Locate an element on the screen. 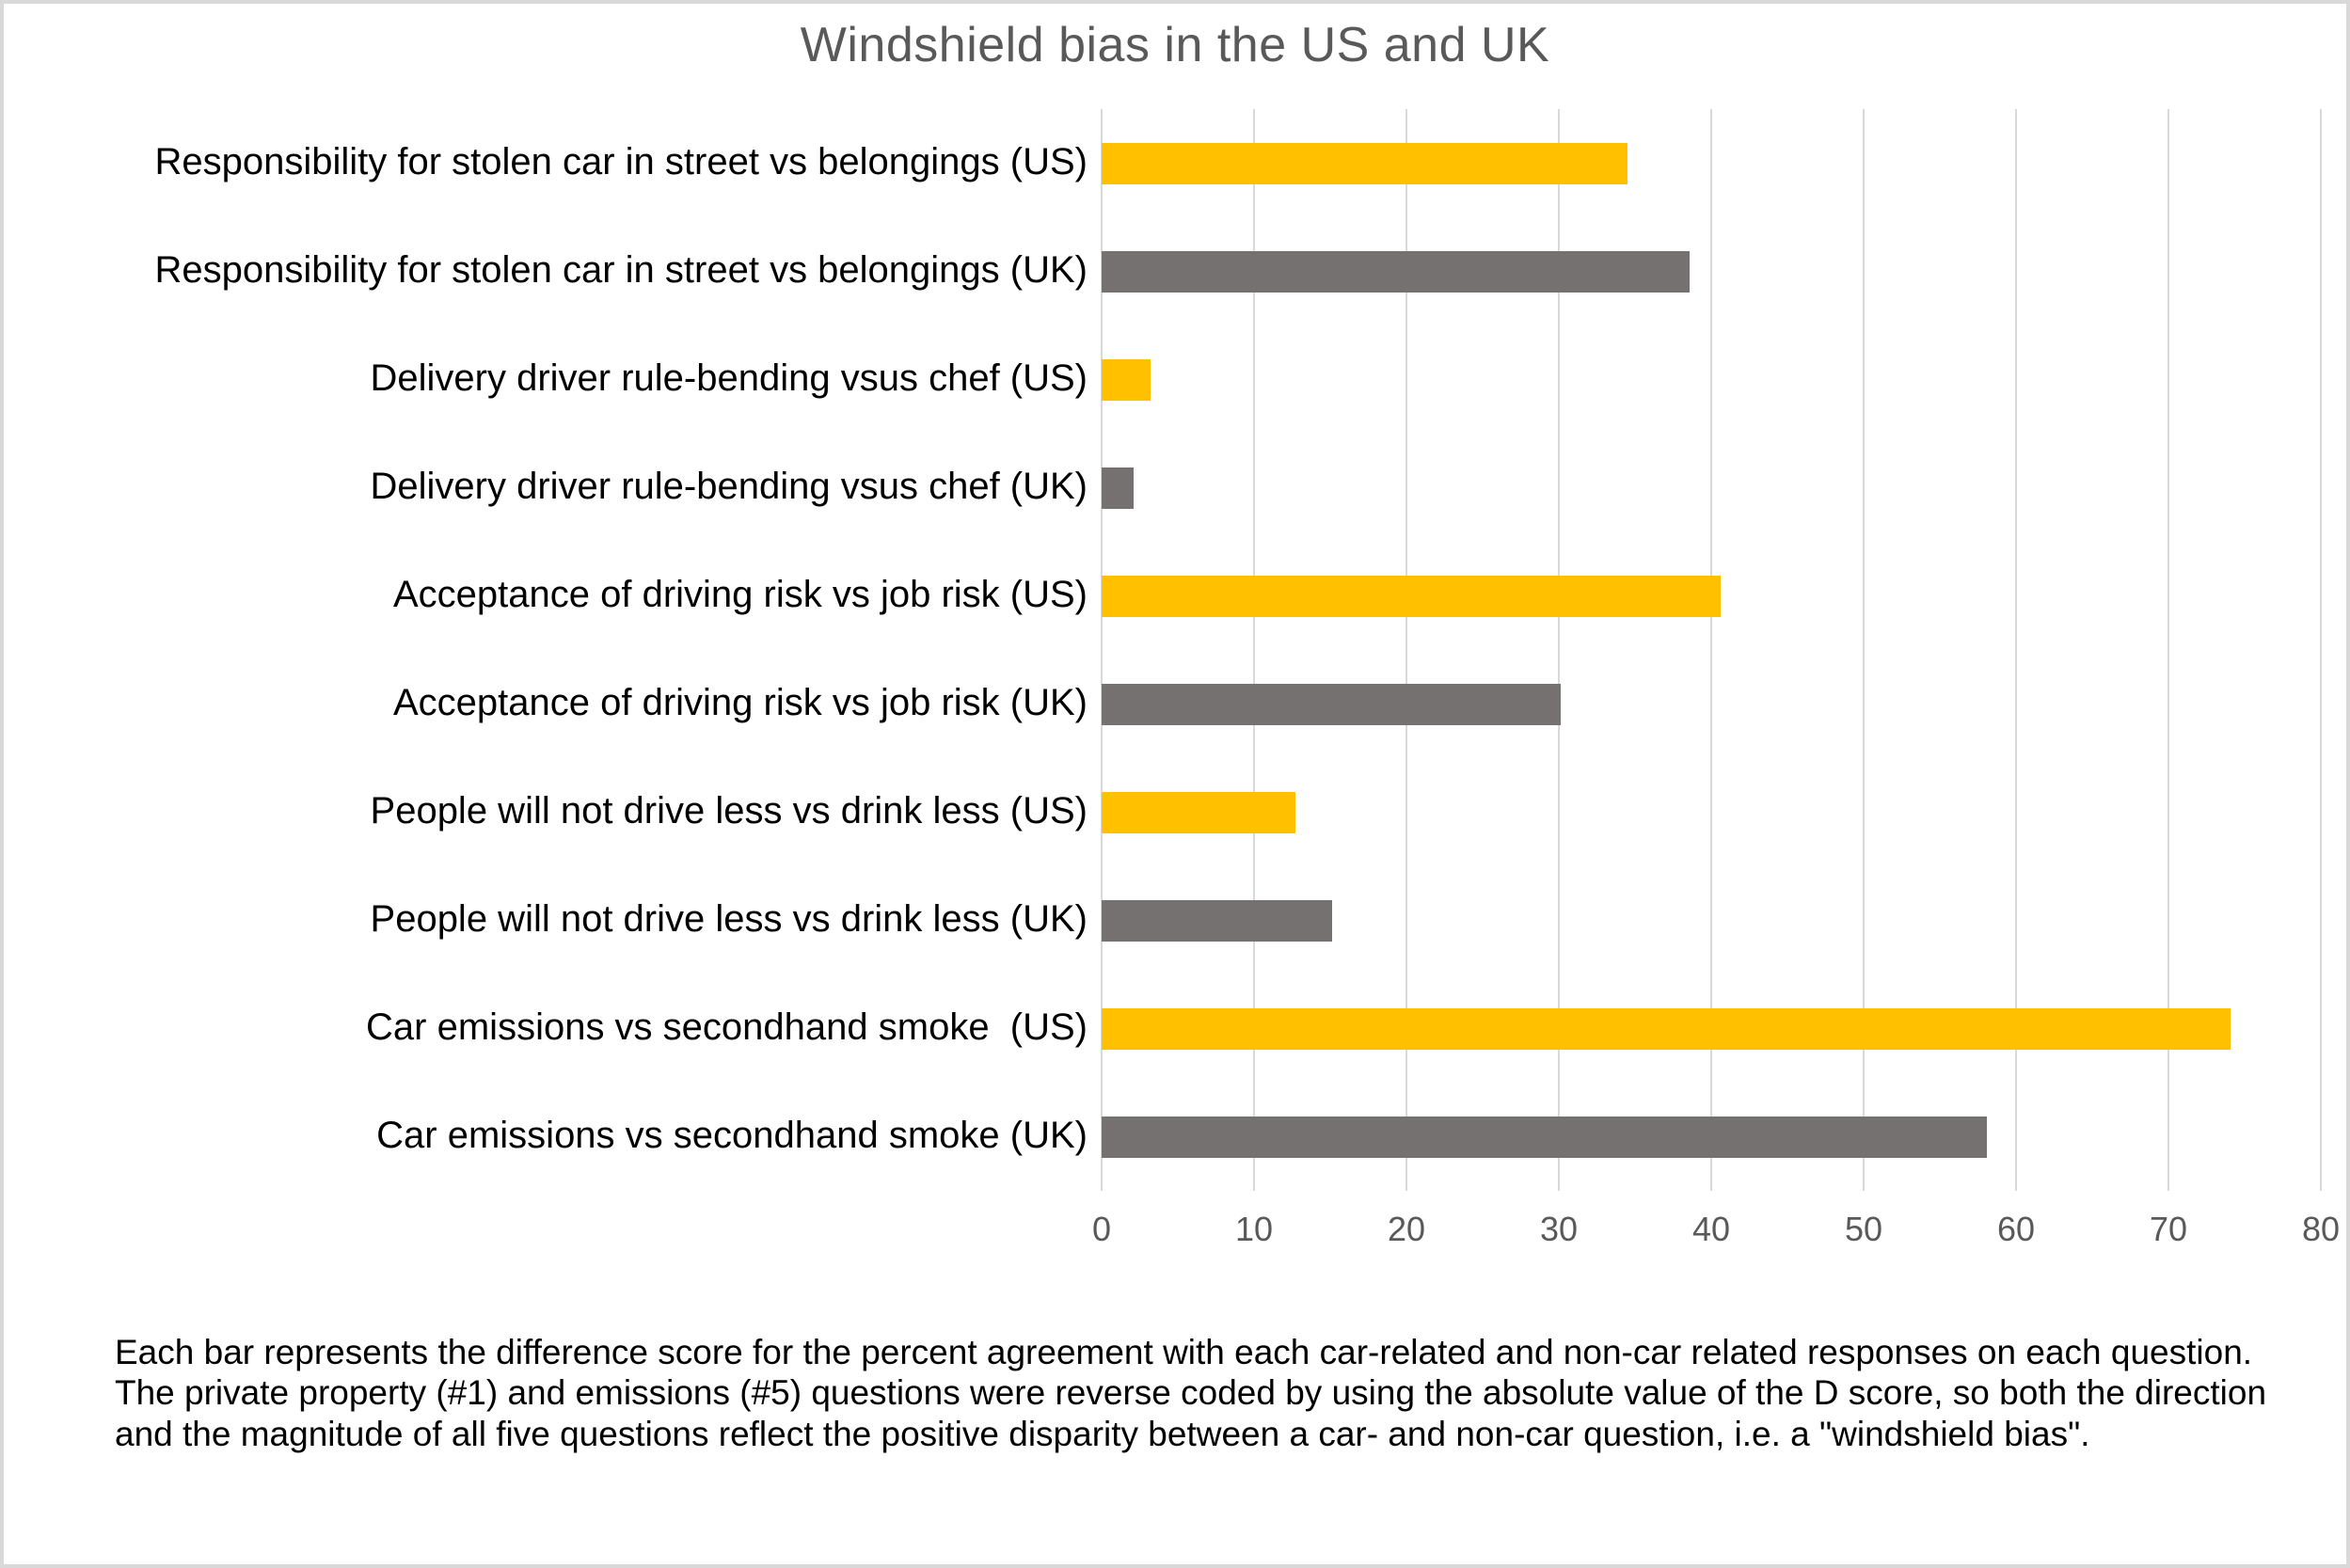 Image resolution: width=2350 pixels, height=1568 pixels. x-tick-label: 50 is located at coordinates (1863, 1229).